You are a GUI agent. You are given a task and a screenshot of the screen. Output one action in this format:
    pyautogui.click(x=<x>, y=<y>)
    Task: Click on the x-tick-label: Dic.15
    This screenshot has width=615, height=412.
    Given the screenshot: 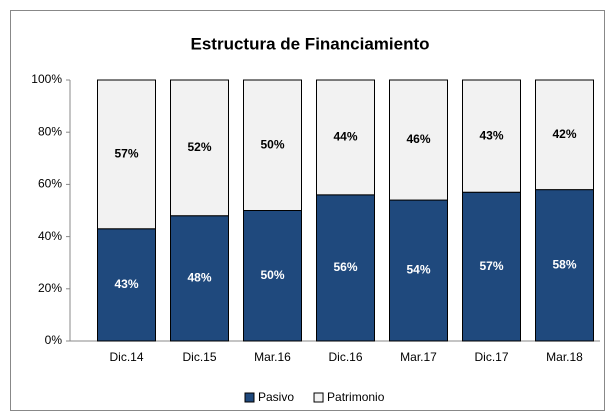 What is the action you would take?
    pyautogui.click(x=199, y=357)
    